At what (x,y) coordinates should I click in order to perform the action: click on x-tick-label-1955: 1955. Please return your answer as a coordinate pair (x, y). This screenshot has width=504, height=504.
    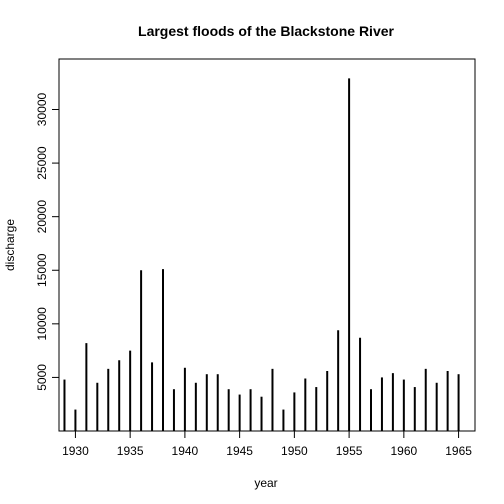
    Looking at the image, I should click on (349, 451).